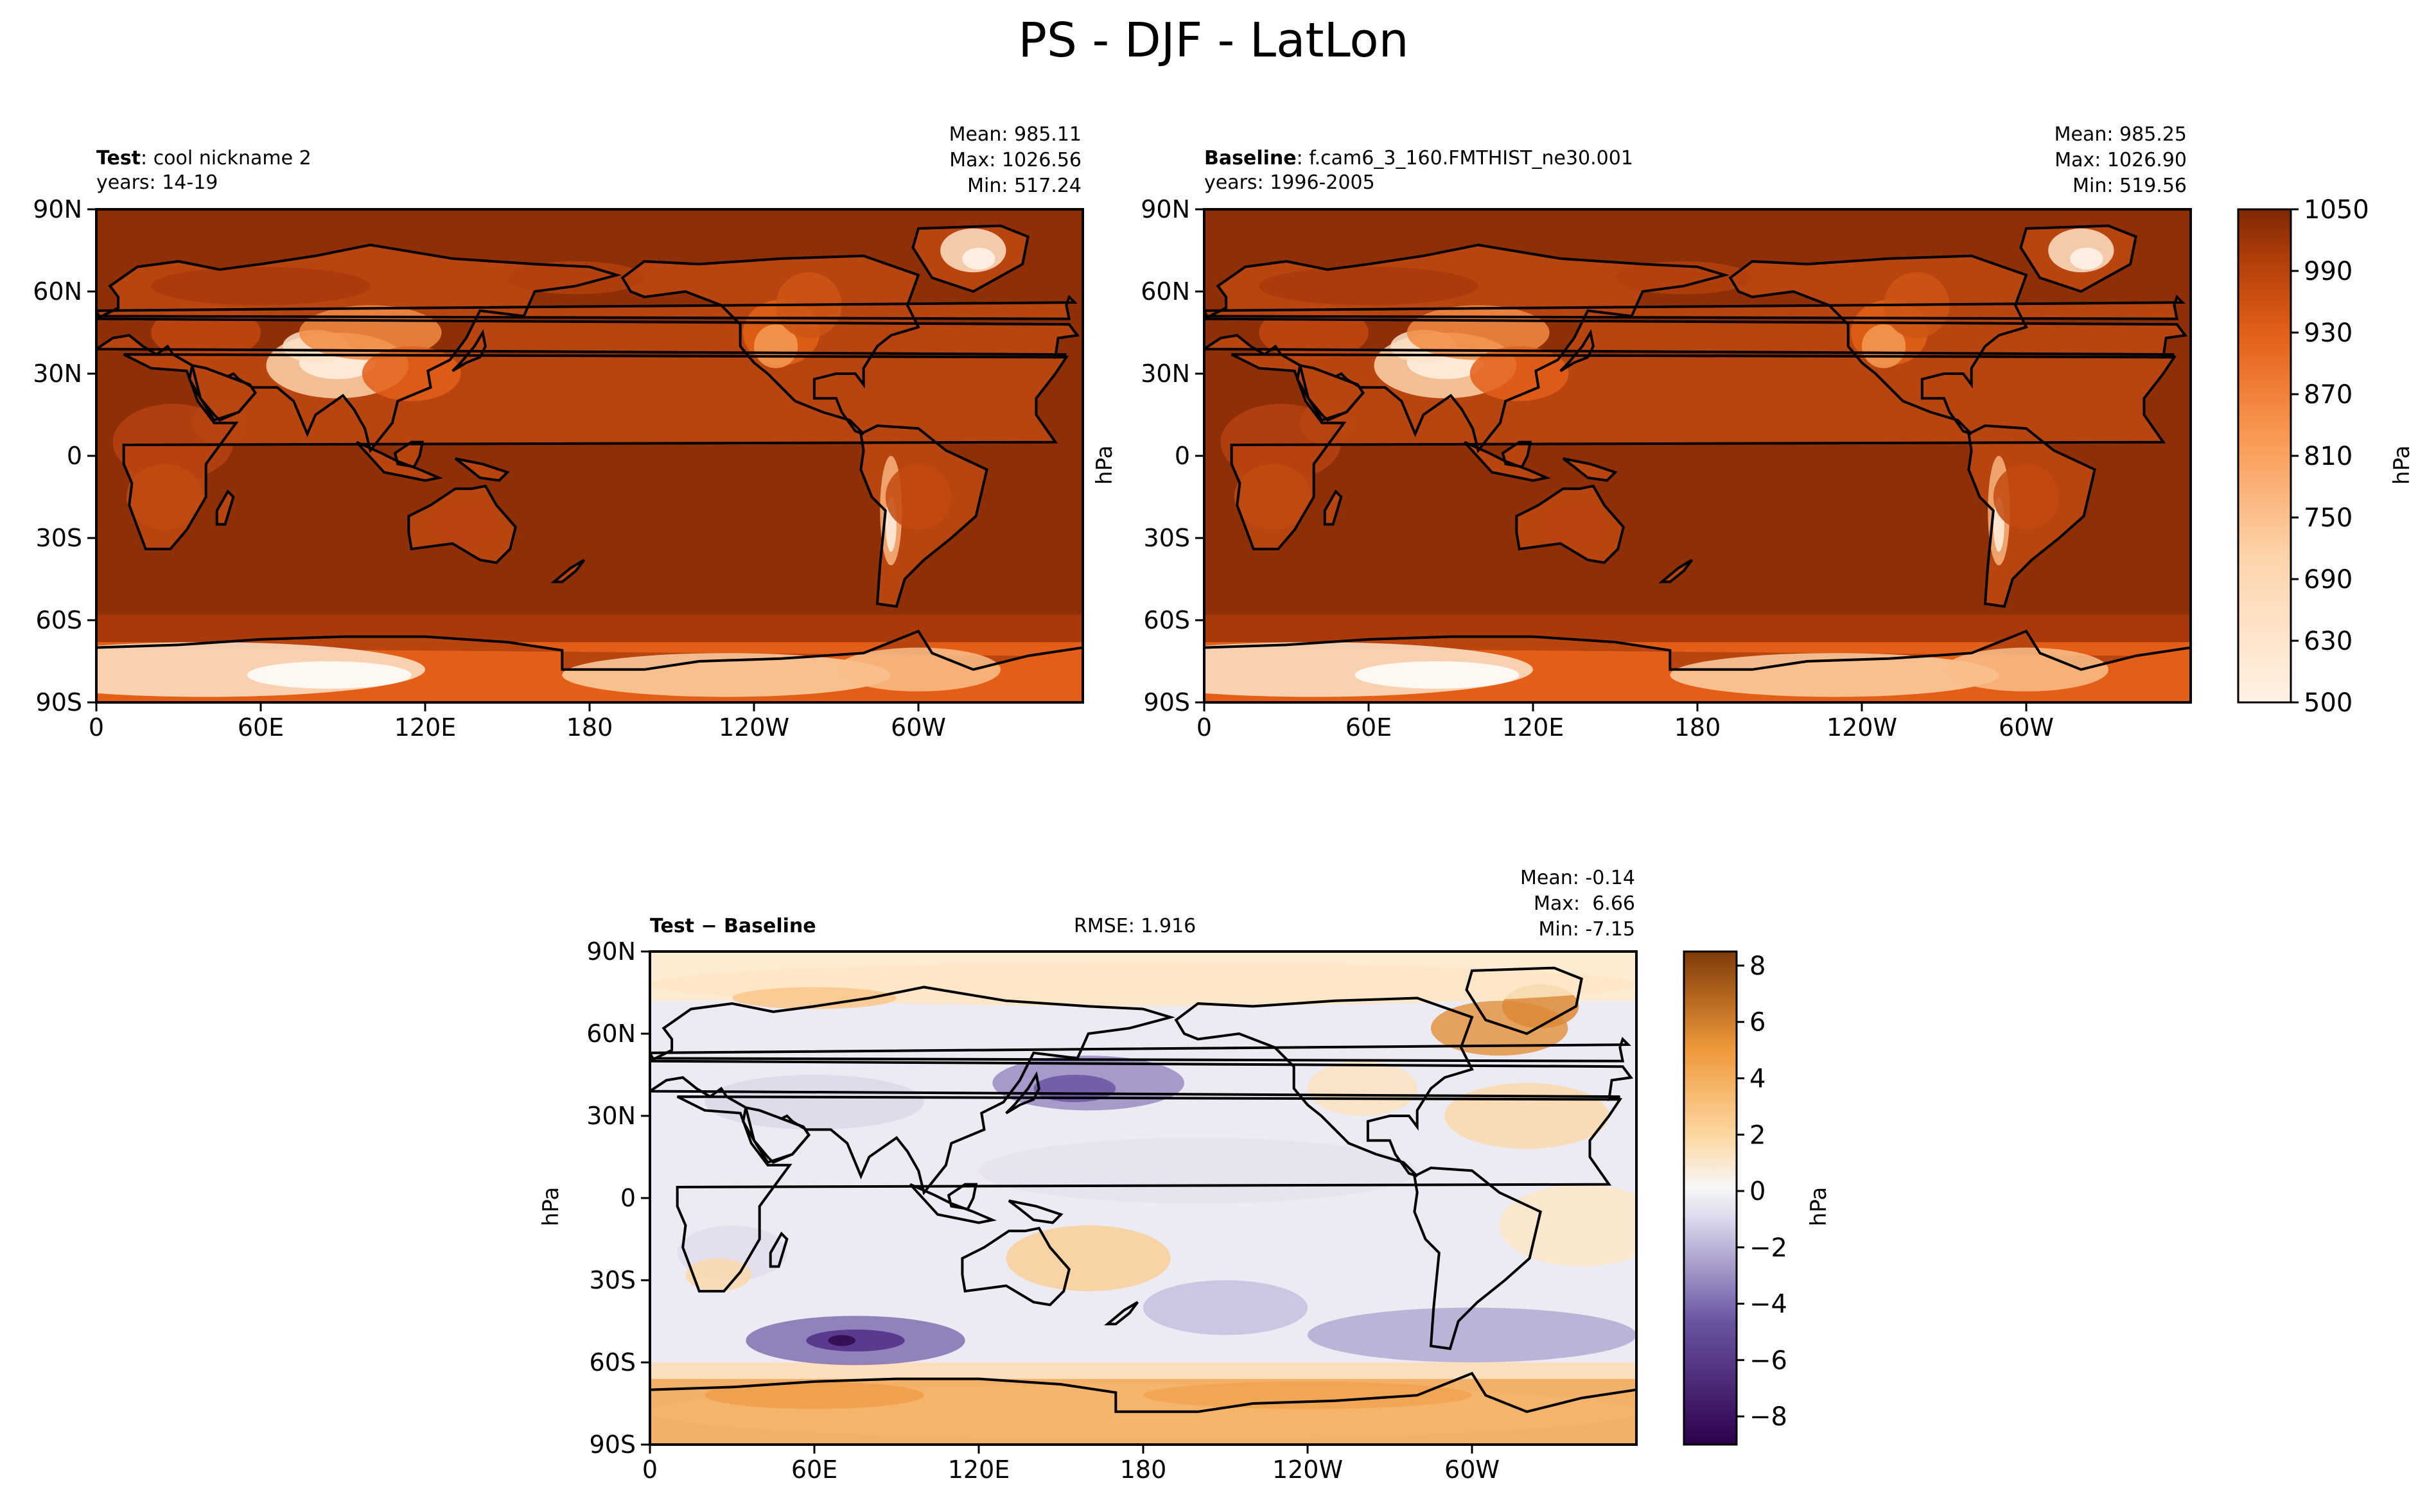 The height and width of the screenshot is (1512, 2427). Describe the element at coordinates (1768, 1248) in the screenshot. I see `diff-colorbar-tick-label-3: −2` at that location.